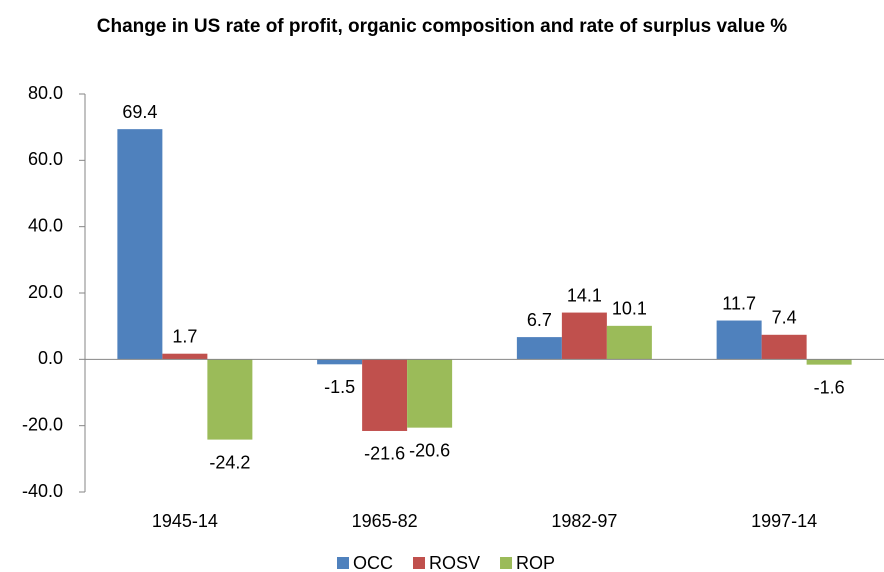 This screenshot has width=884, height=572. What do you see at coordinates (45, 159) in the screenshot?
I see `y-tick-label: 60.0` at bounding box center [45, 159].